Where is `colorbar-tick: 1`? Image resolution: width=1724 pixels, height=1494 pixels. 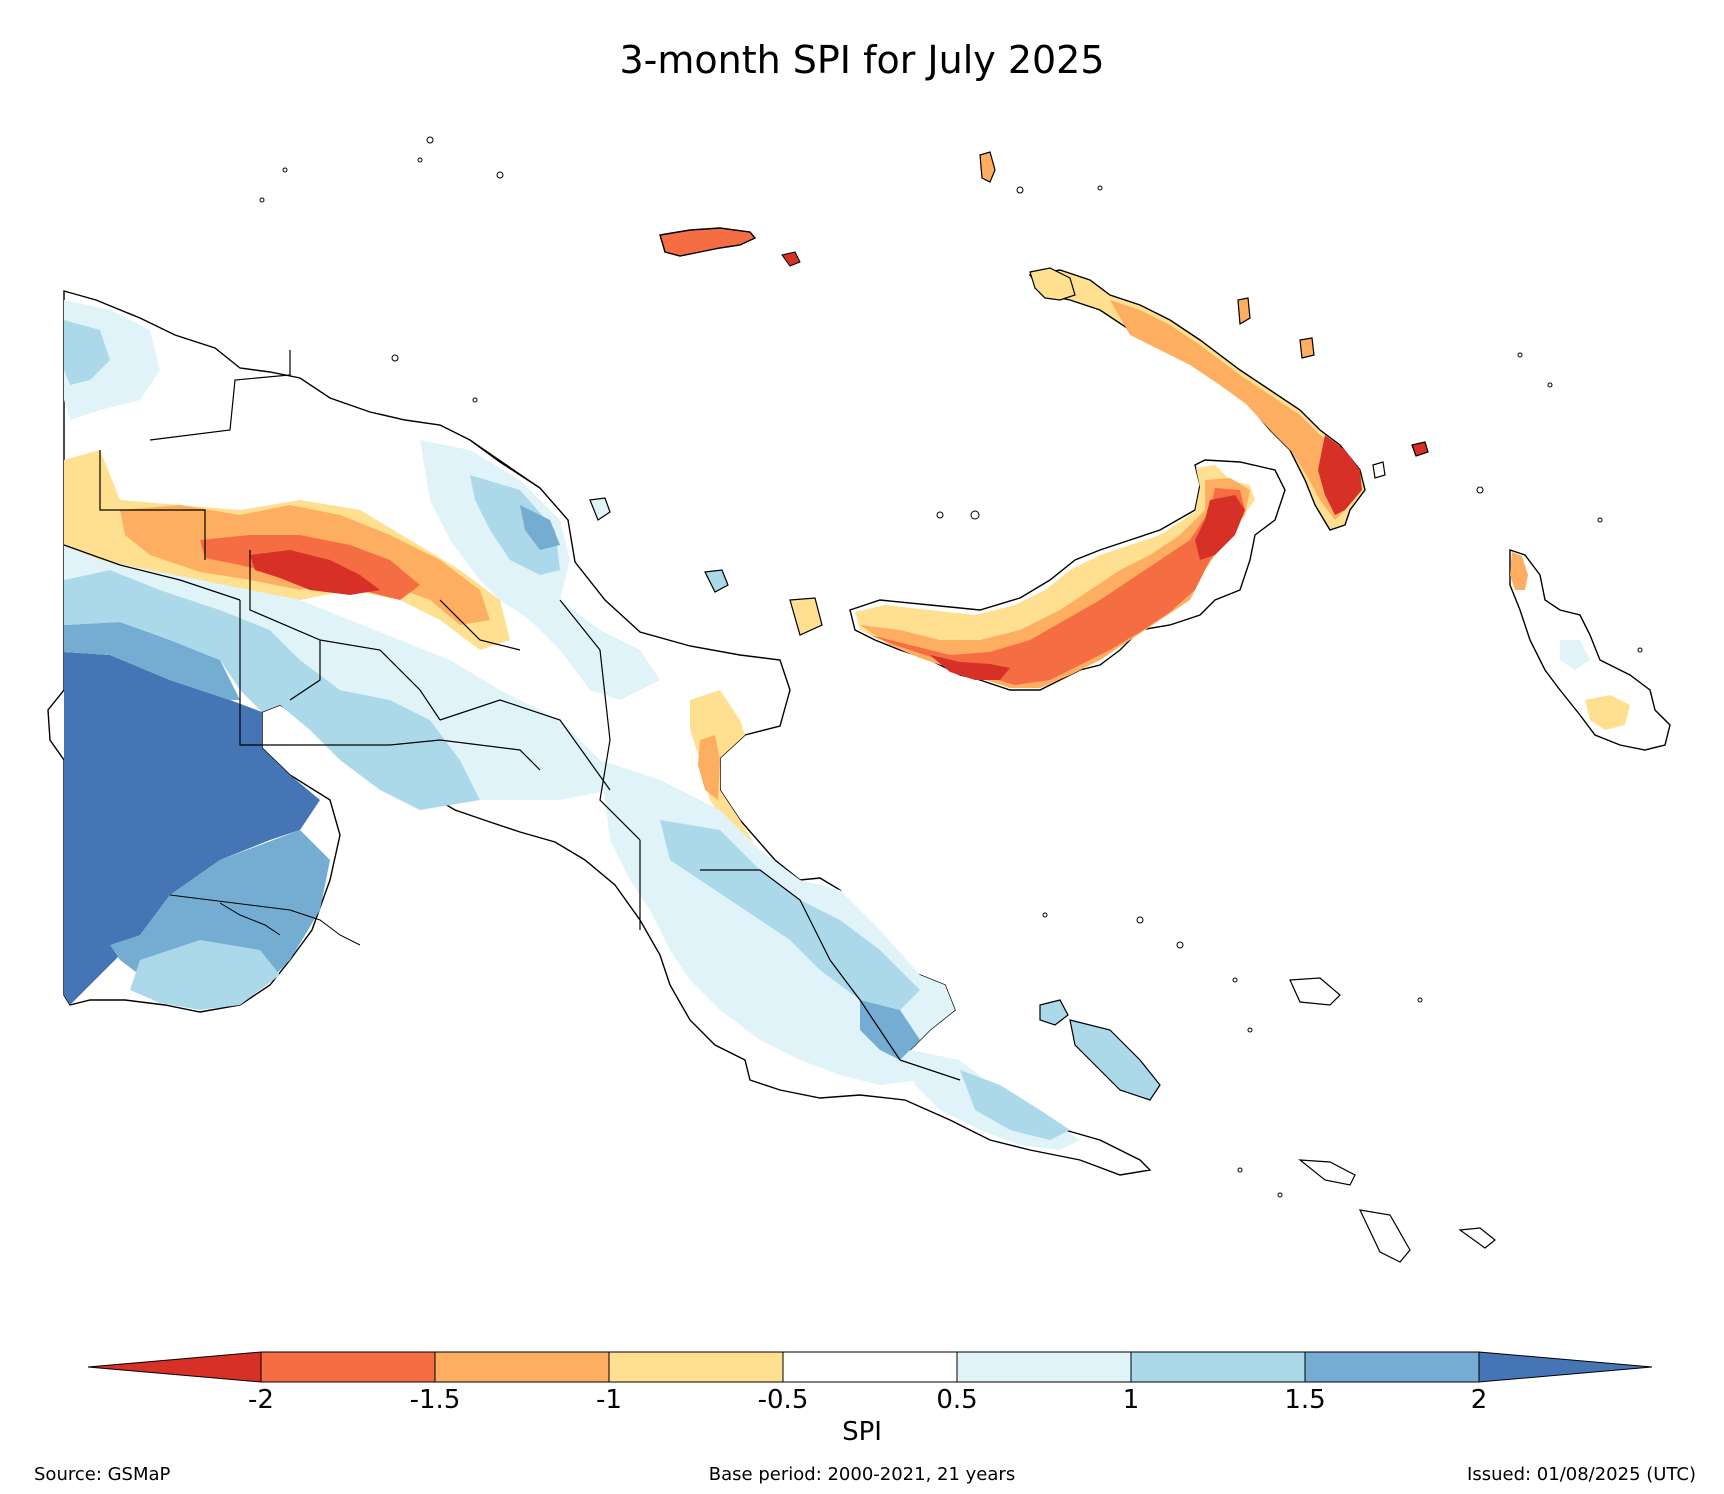
colorbar-tick: 1 is located at coordinates (1131, 1400).